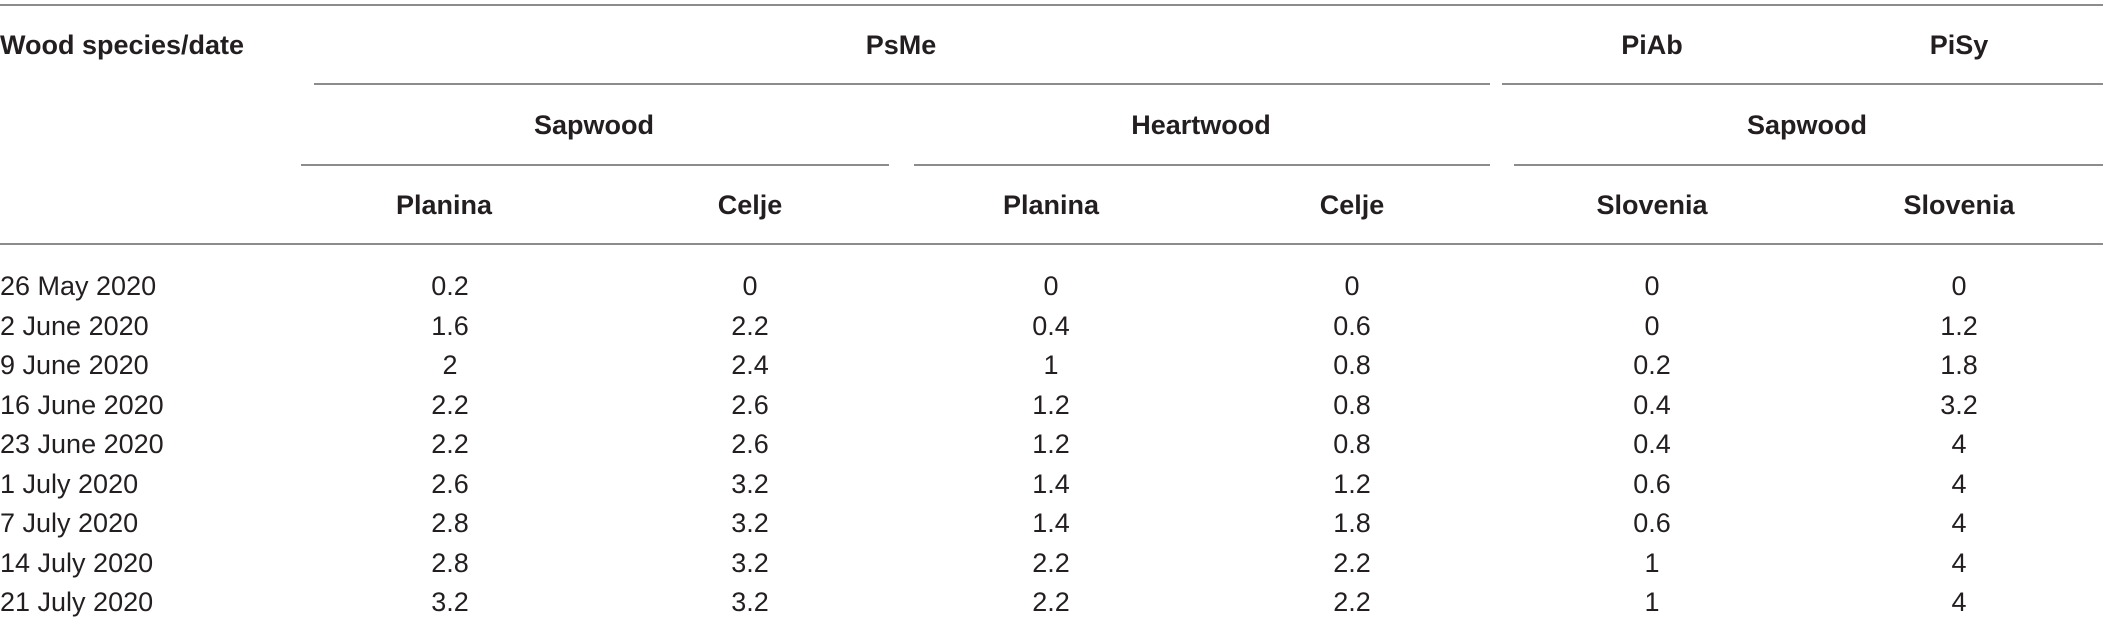  What do you see at coordinates (1652, 45) in the screenshot?
I see `species-header-piab: PiAb` at bounding box center [1652, 45].